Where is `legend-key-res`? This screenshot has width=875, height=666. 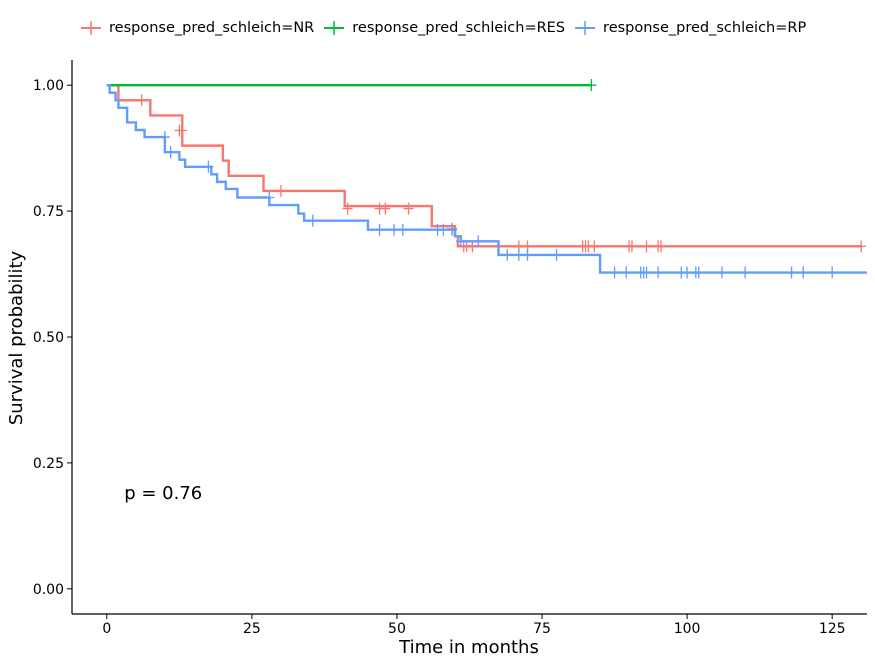
legend-key-res is located at coordinates (334, 28).